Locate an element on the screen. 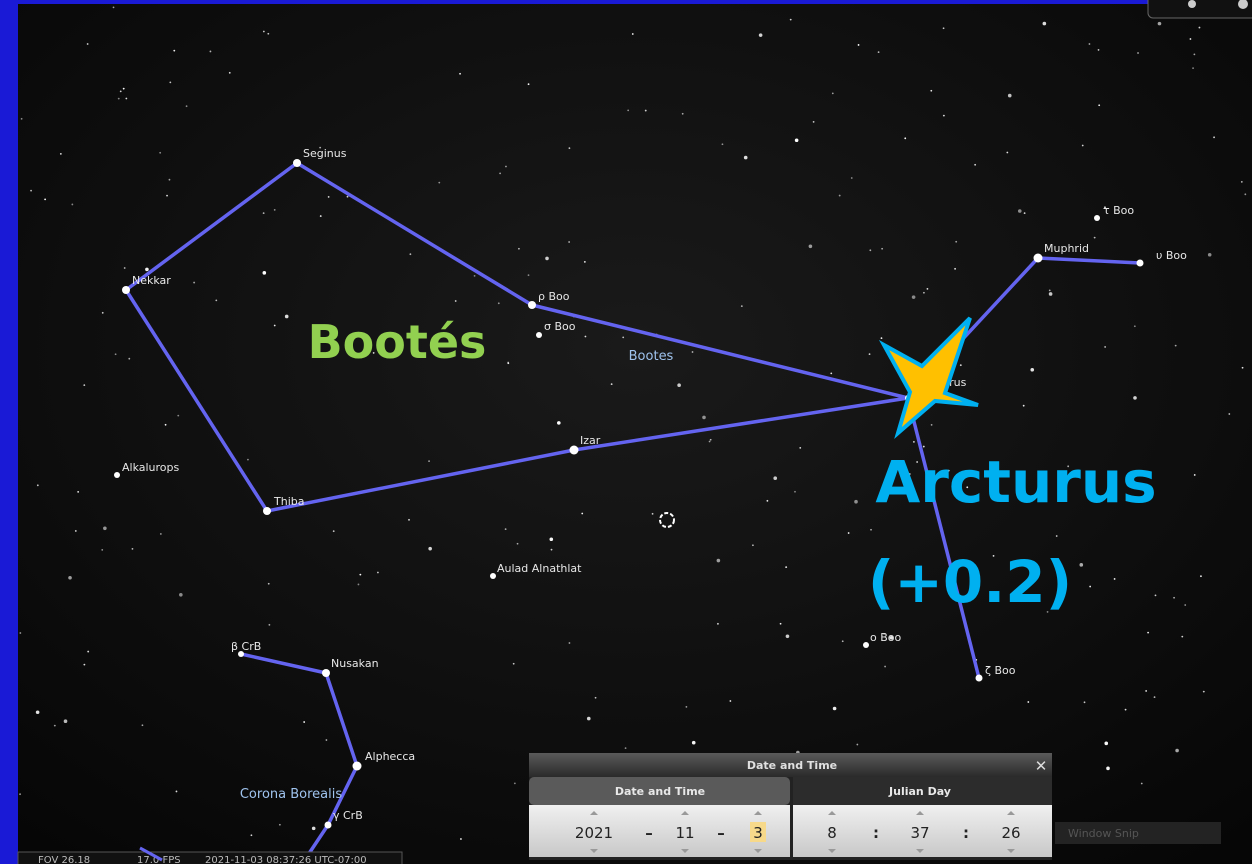 Image resolution: width=1252 pixels, height=864 pixels. constellation-line is located at coordinates (341, 719).